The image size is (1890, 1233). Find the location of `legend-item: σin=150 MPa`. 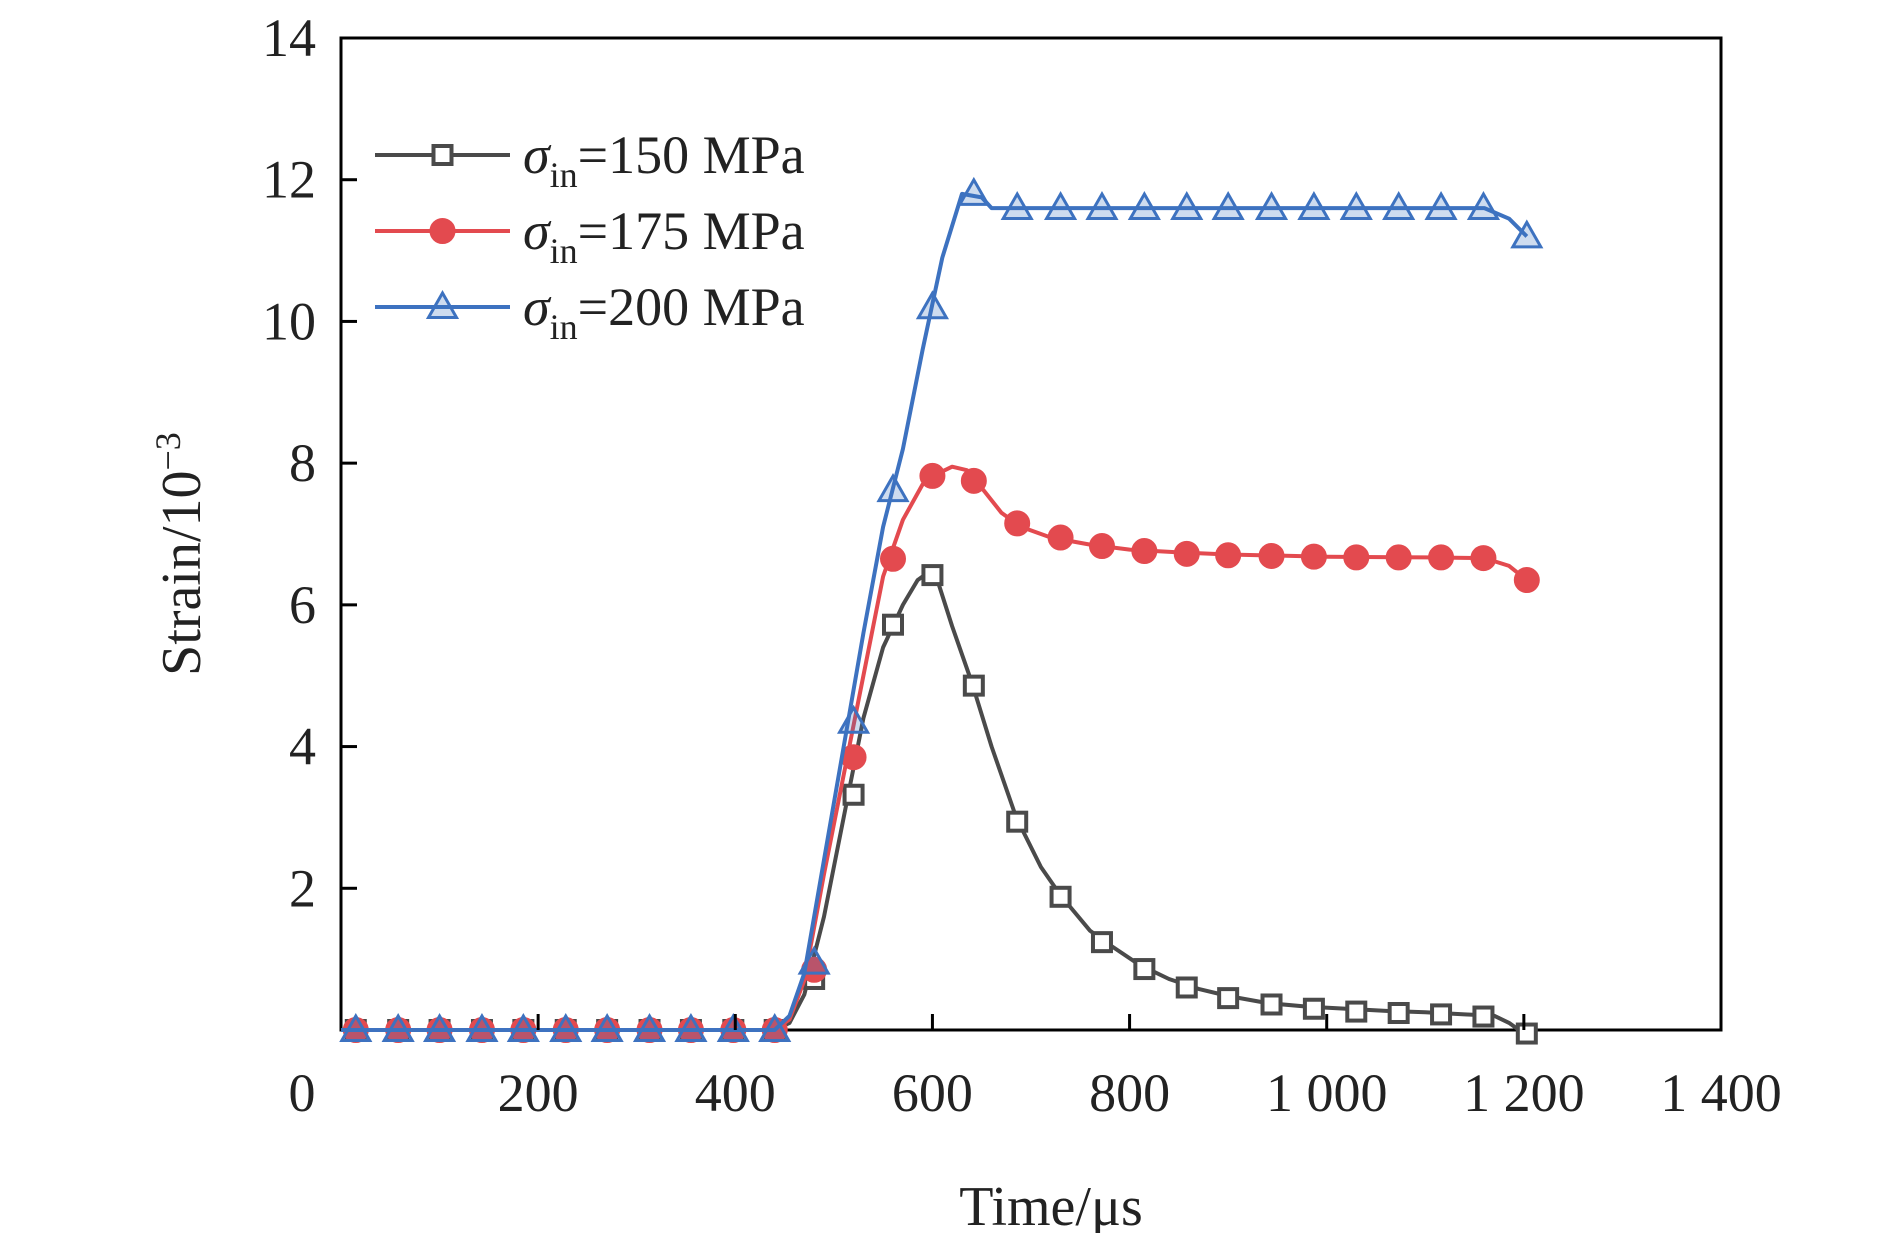

legend-item: σin=150 MPa is located at coordinates (590, 160).